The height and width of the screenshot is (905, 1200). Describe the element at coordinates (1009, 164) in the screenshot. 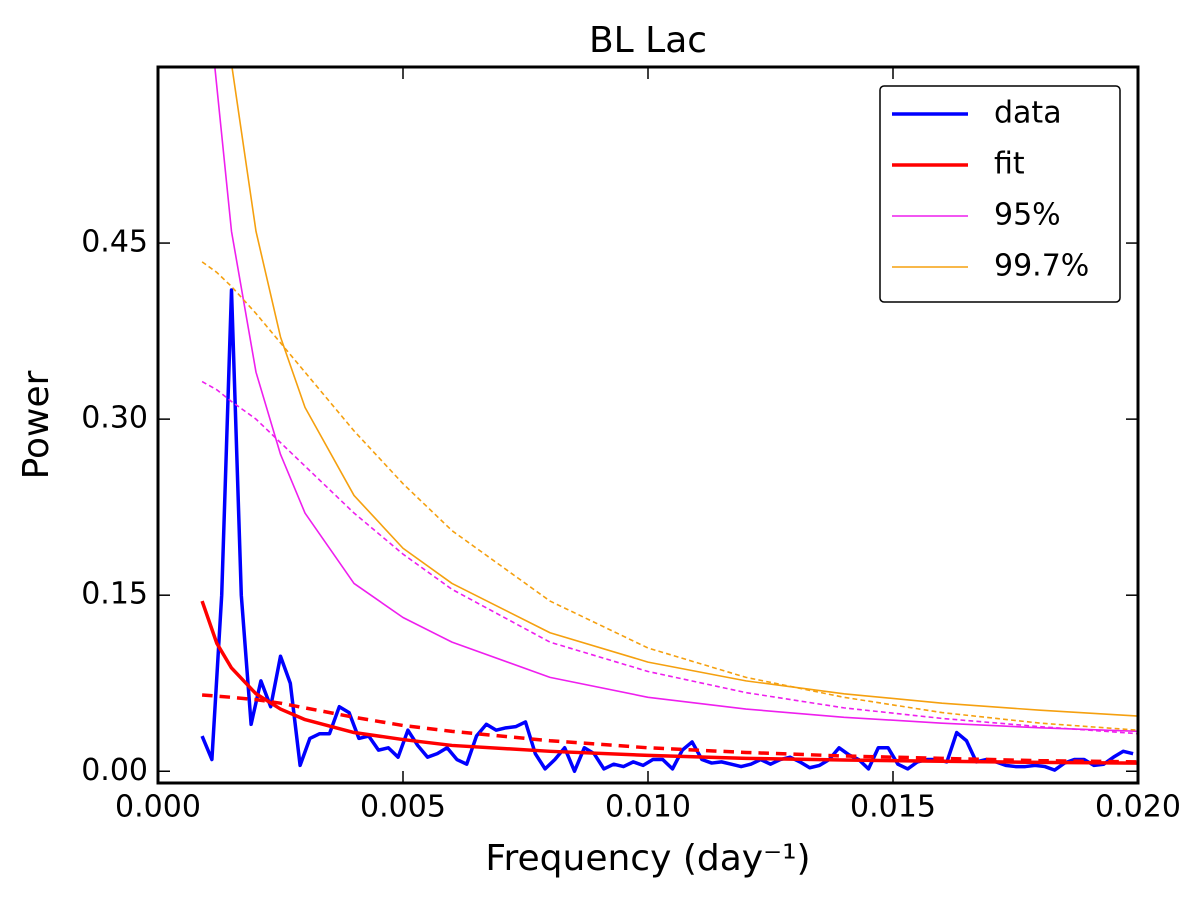

I see `legend-label: fit` at that location.